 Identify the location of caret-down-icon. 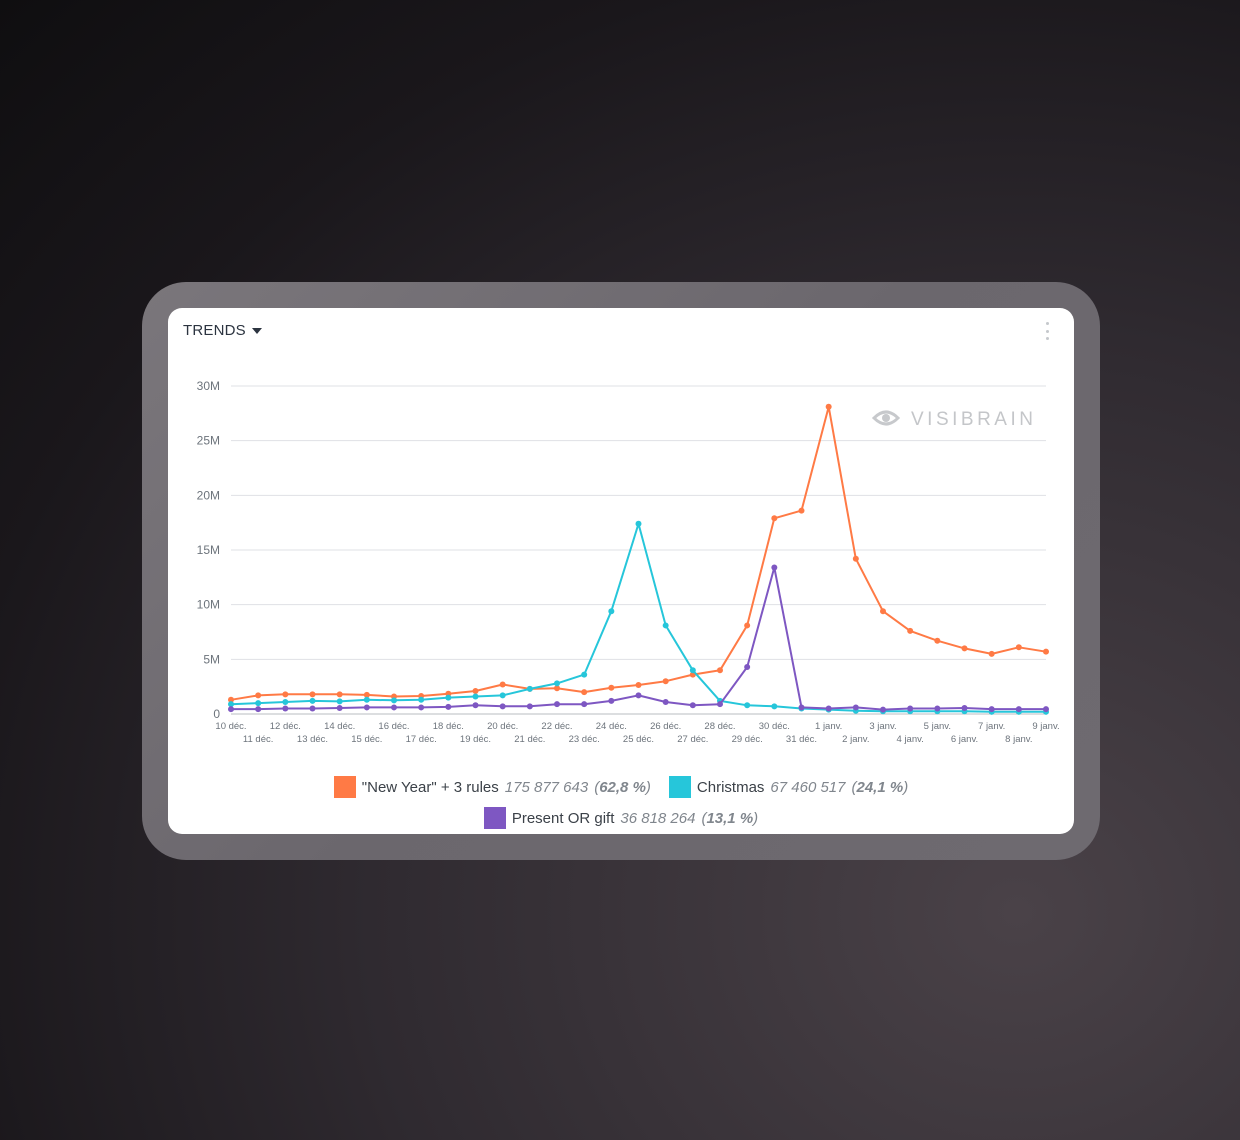
(256, 330).